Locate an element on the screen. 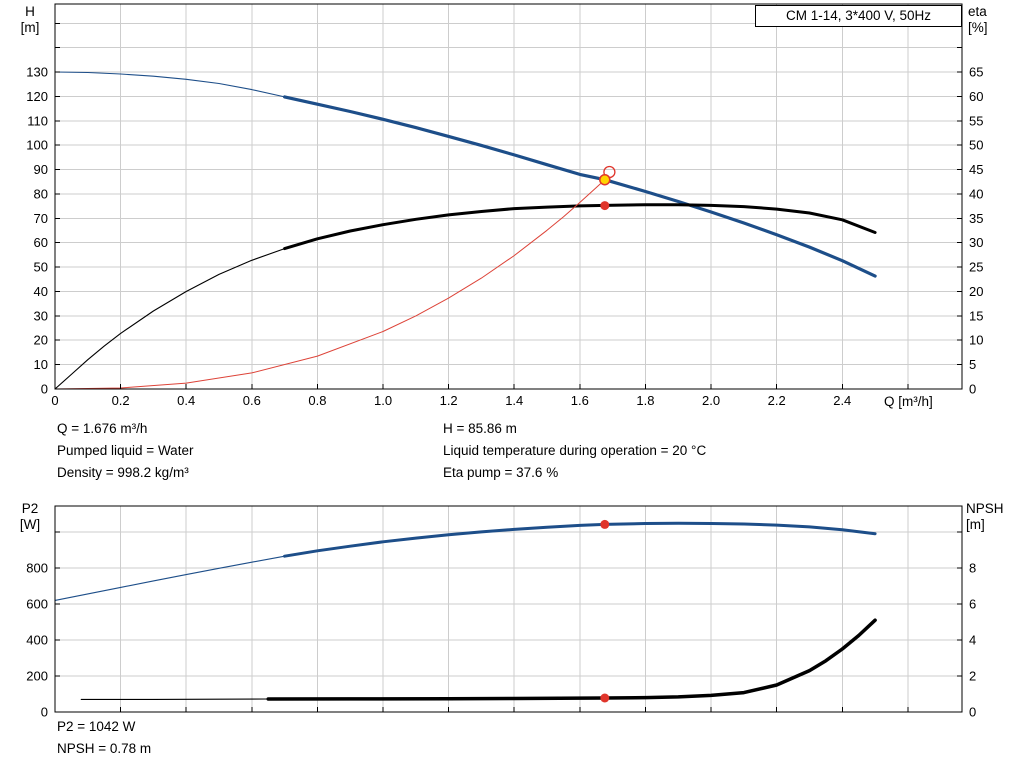 The width and height of the screenshot is (1024, 781). svg-text: 4 is located at coordinates (972, 639).